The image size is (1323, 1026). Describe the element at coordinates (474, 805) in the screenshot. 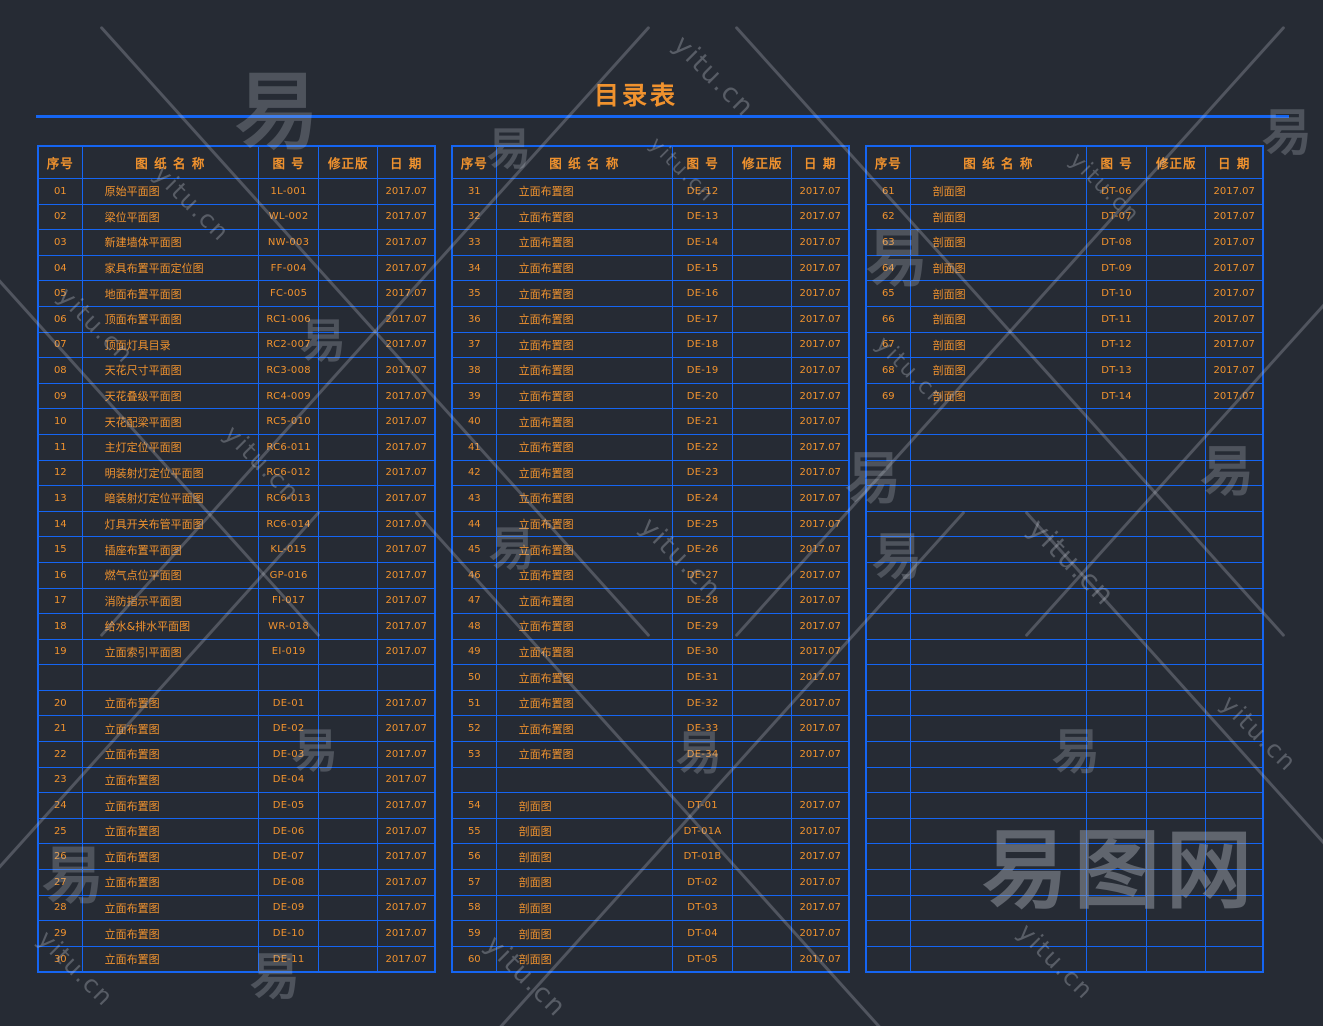

I see `cell-no: 54` at that location.